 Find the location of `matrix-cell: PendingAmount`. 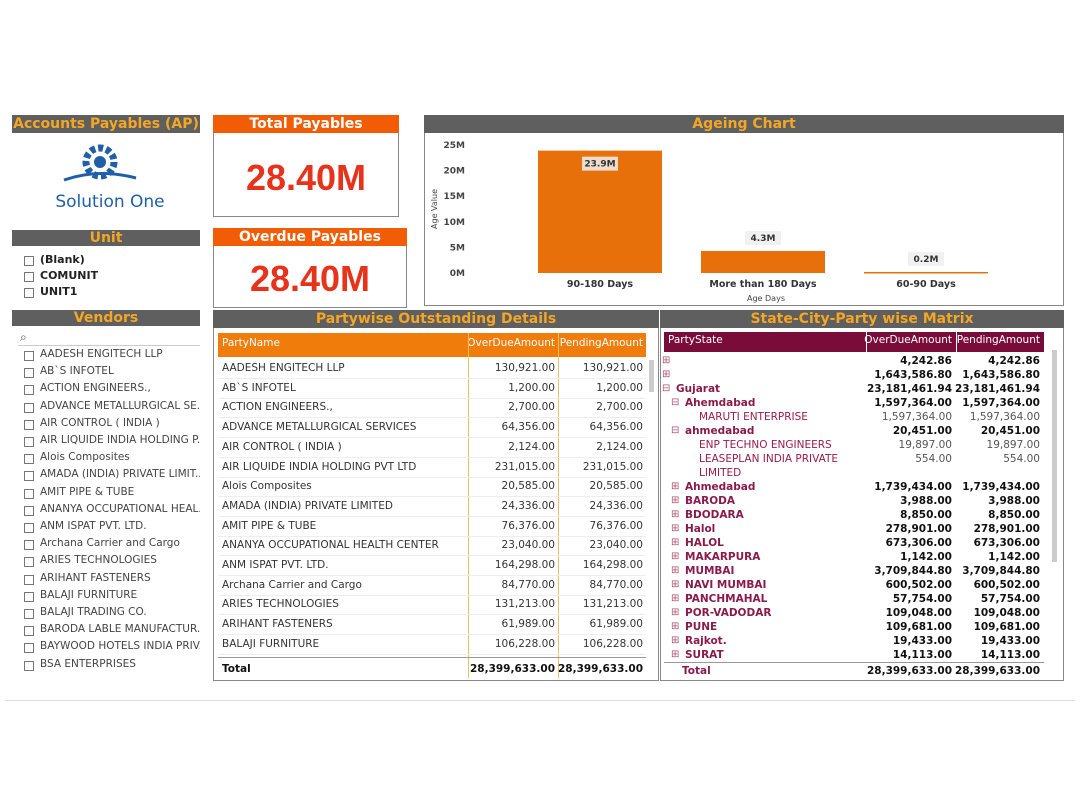

matrix-cell: PendingAmount is located at coordinates (998, 340).